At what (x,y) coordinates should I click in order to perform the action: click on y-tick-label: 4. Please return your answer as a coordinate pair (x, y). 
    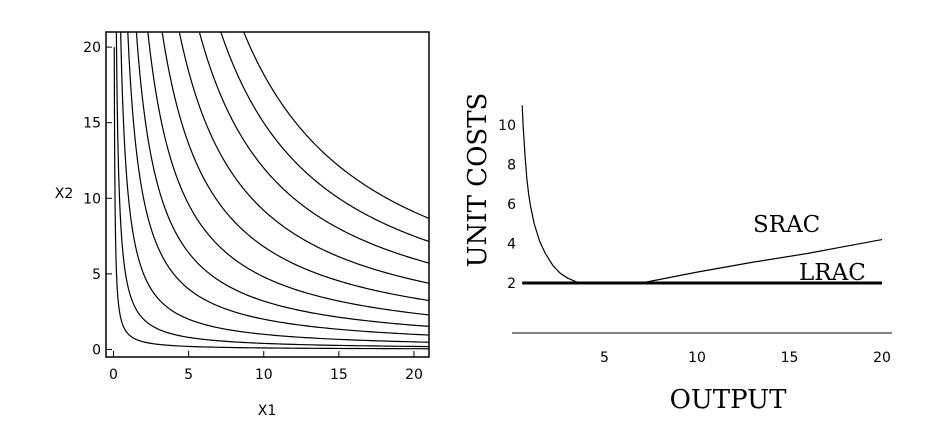
    Looking at the image, I should click on (511, 245).